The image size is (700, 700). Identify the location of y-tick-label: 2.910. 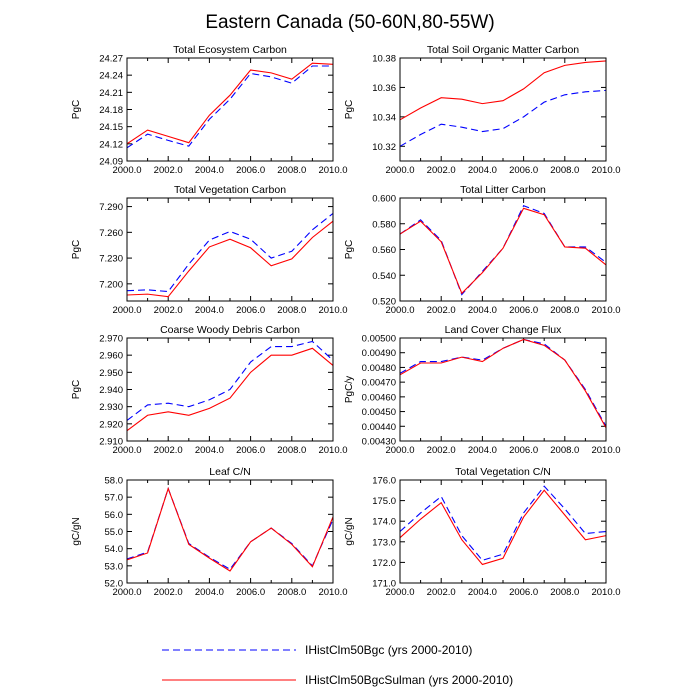
(111, 442).